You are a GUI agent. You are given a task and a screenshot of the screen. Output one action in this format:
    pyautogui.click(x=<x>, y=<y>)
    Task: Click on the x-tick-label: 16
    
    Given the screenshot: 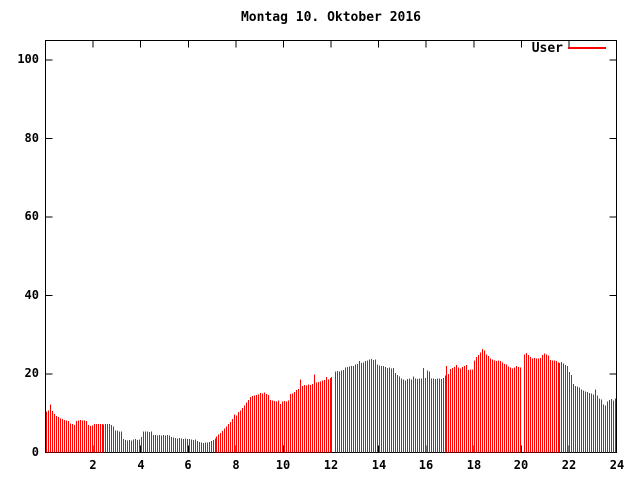 What is the action you would take?
    pyautogui.click(x=426, y=465)
    